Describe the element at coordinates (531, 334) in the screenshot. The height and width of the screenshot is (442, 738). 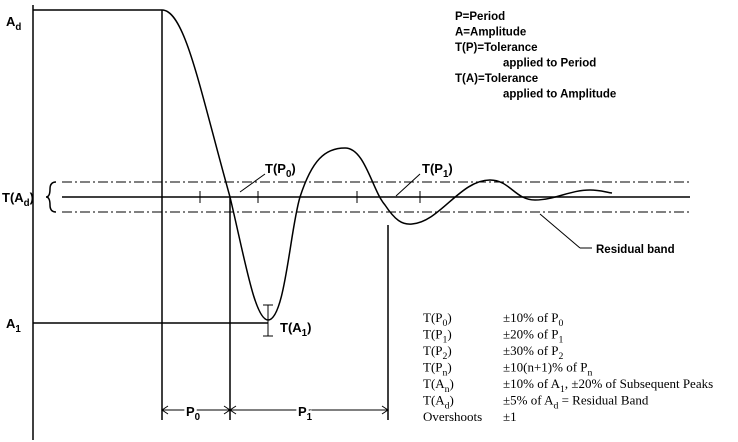
I see `text-part: ±20% of P` at that location.